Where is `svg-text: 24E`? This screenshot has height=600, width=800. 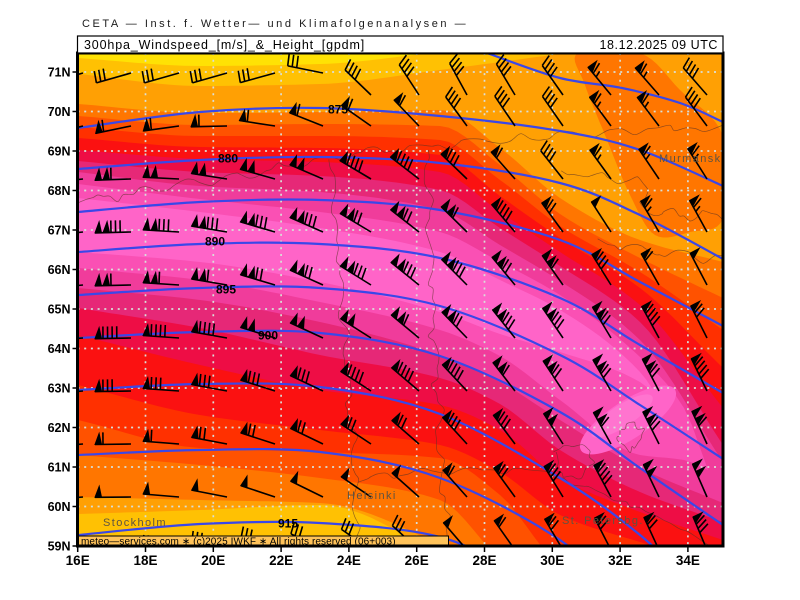
svg-text: 24E is located at coordinates (349, 560).